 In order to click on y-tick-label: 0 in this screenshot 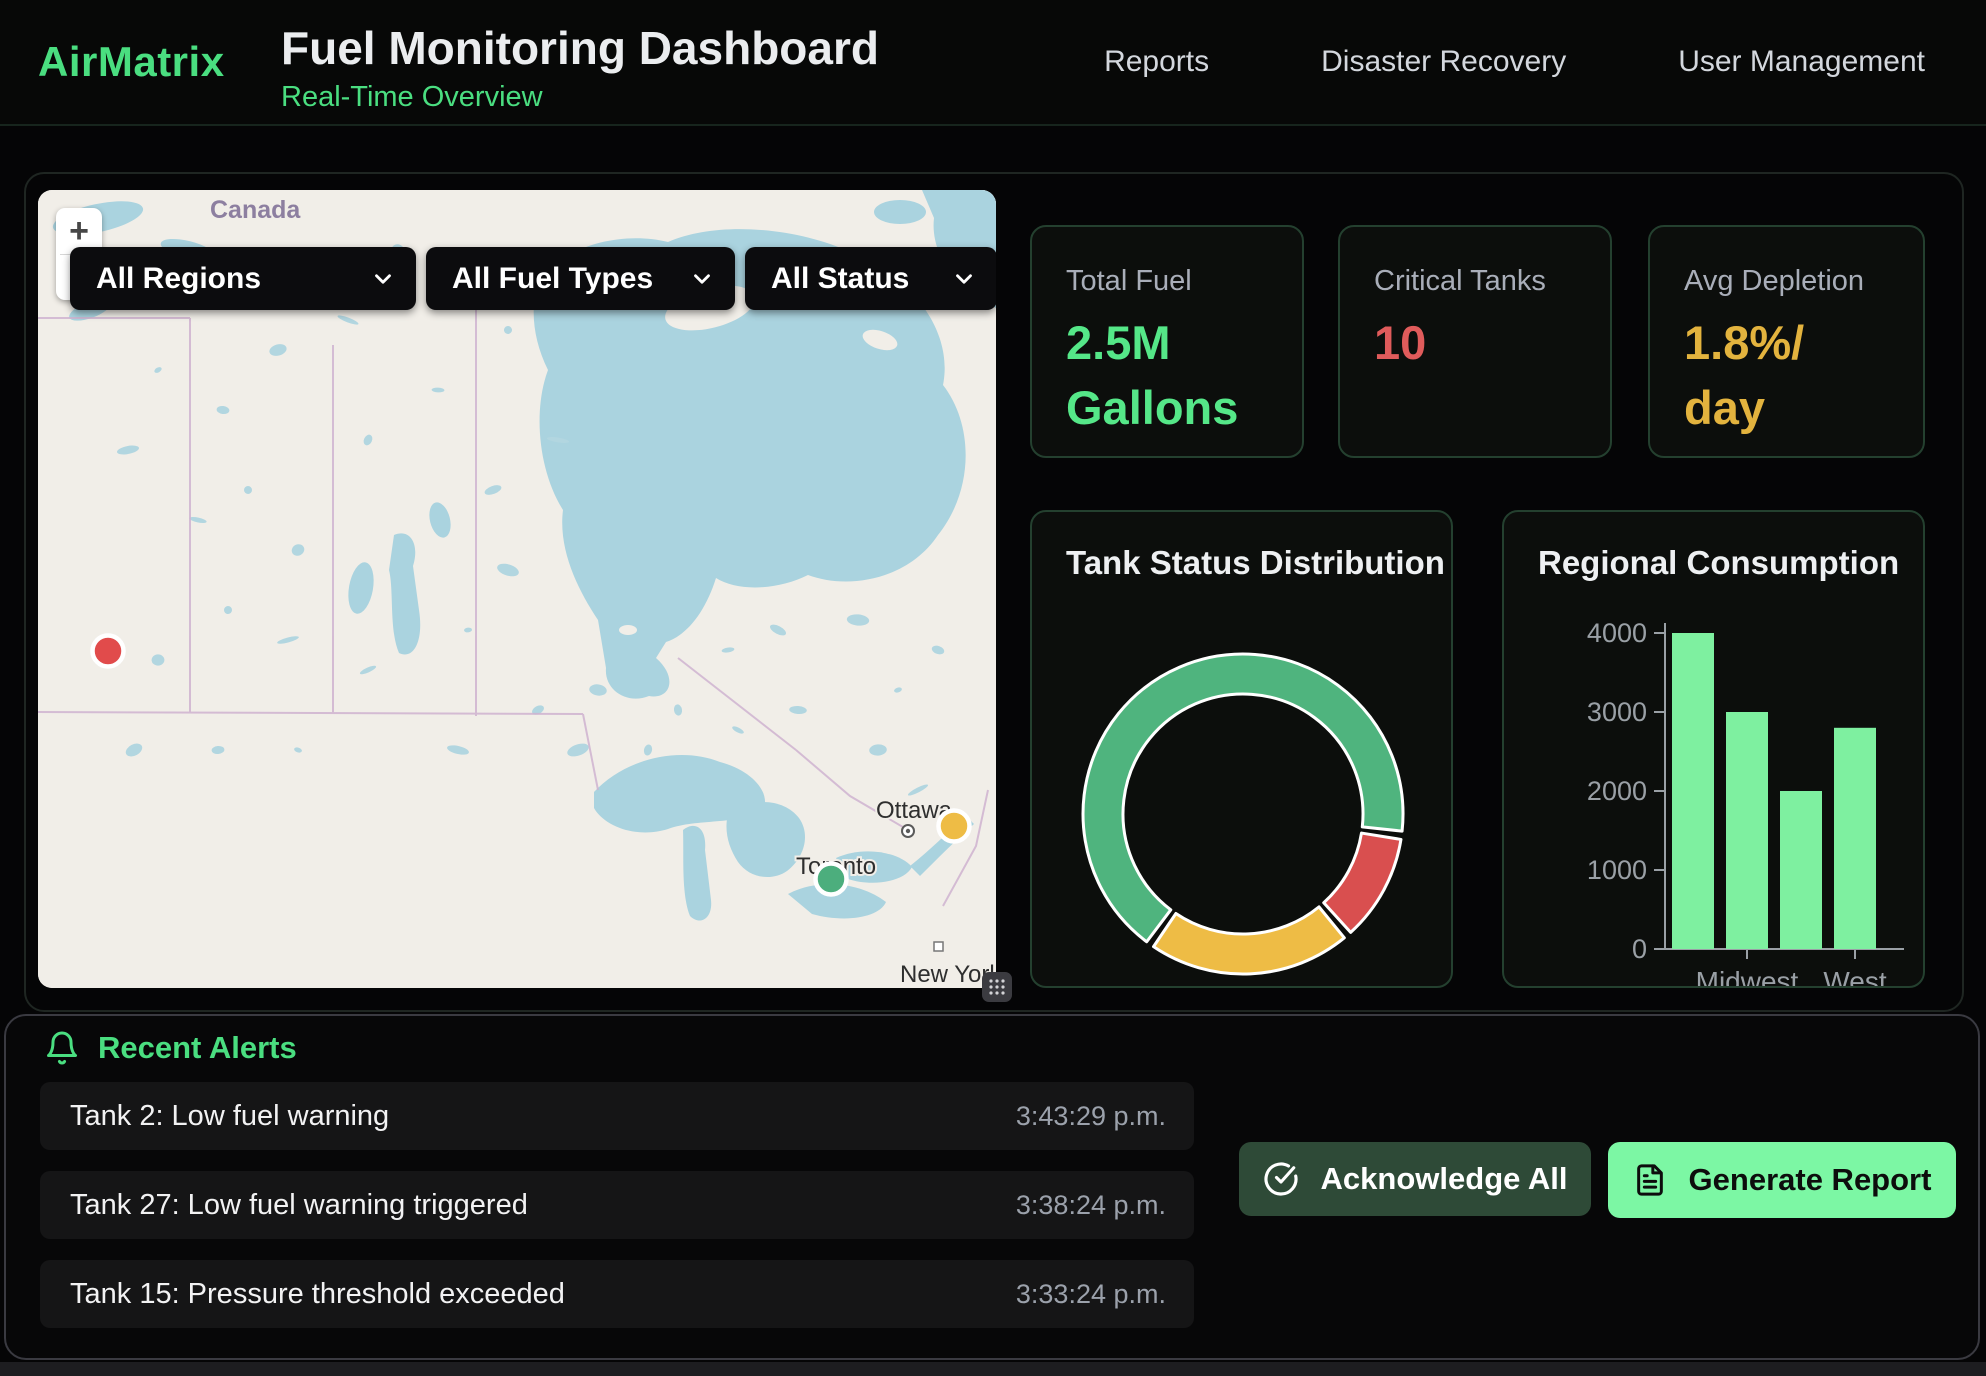, I will do `click(1639, 949)`.